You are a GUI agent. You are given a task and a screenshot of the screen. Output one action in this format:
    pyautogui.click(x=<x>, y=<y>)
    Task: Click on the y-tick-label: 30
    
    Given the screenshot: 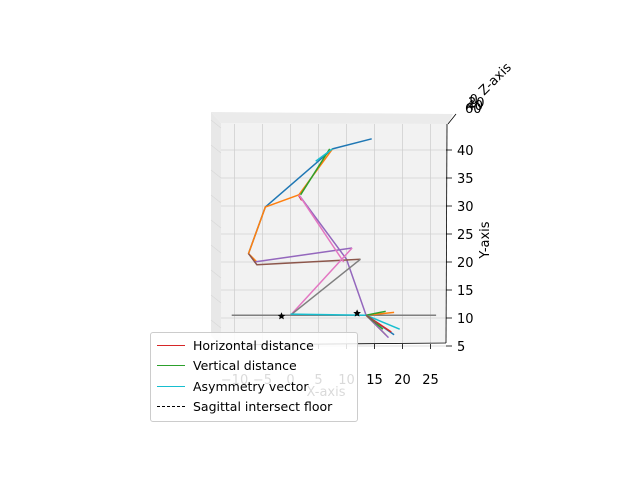 What is the action you would take?
    pyautogui.click(x=465, y=207)
    